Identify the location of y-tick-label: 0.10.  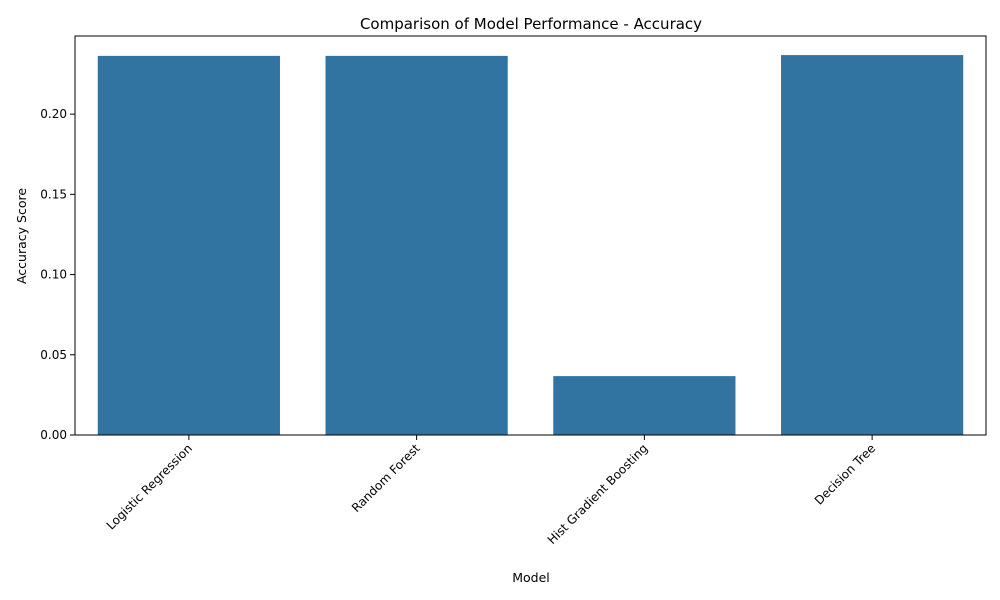
(53, 275).